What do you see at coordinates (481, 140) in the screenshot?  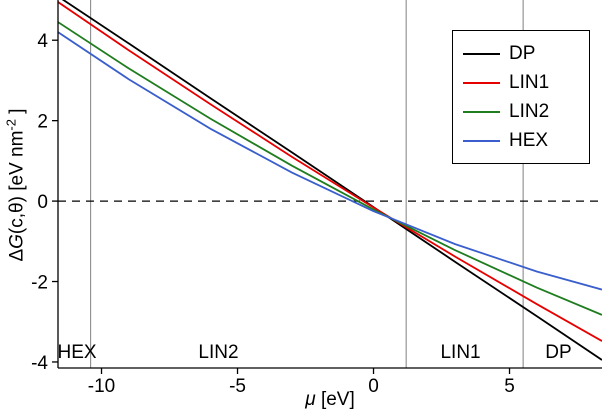 I see `legend-line-swatch-HEX` at bounding box center [481, 140].